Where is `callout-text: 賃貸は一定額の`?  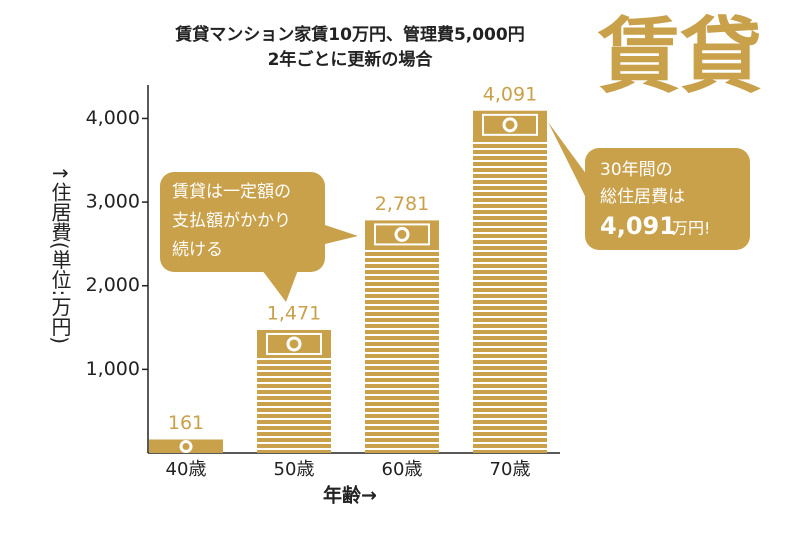 callout-text: 賃貸は一定額の is located at coordinates (231, 192).